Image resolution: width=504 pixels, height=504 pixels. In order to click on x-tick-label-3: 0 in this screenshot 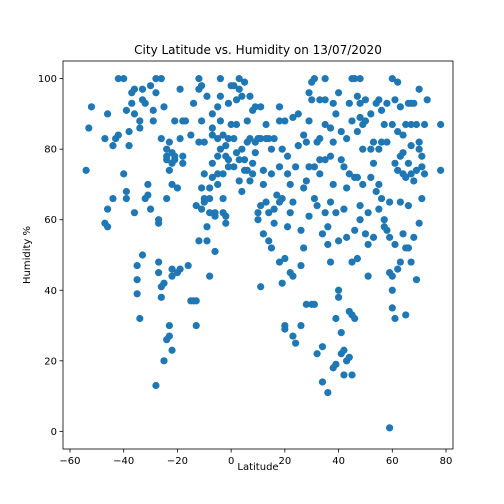, I will do `click(231, 461)`.